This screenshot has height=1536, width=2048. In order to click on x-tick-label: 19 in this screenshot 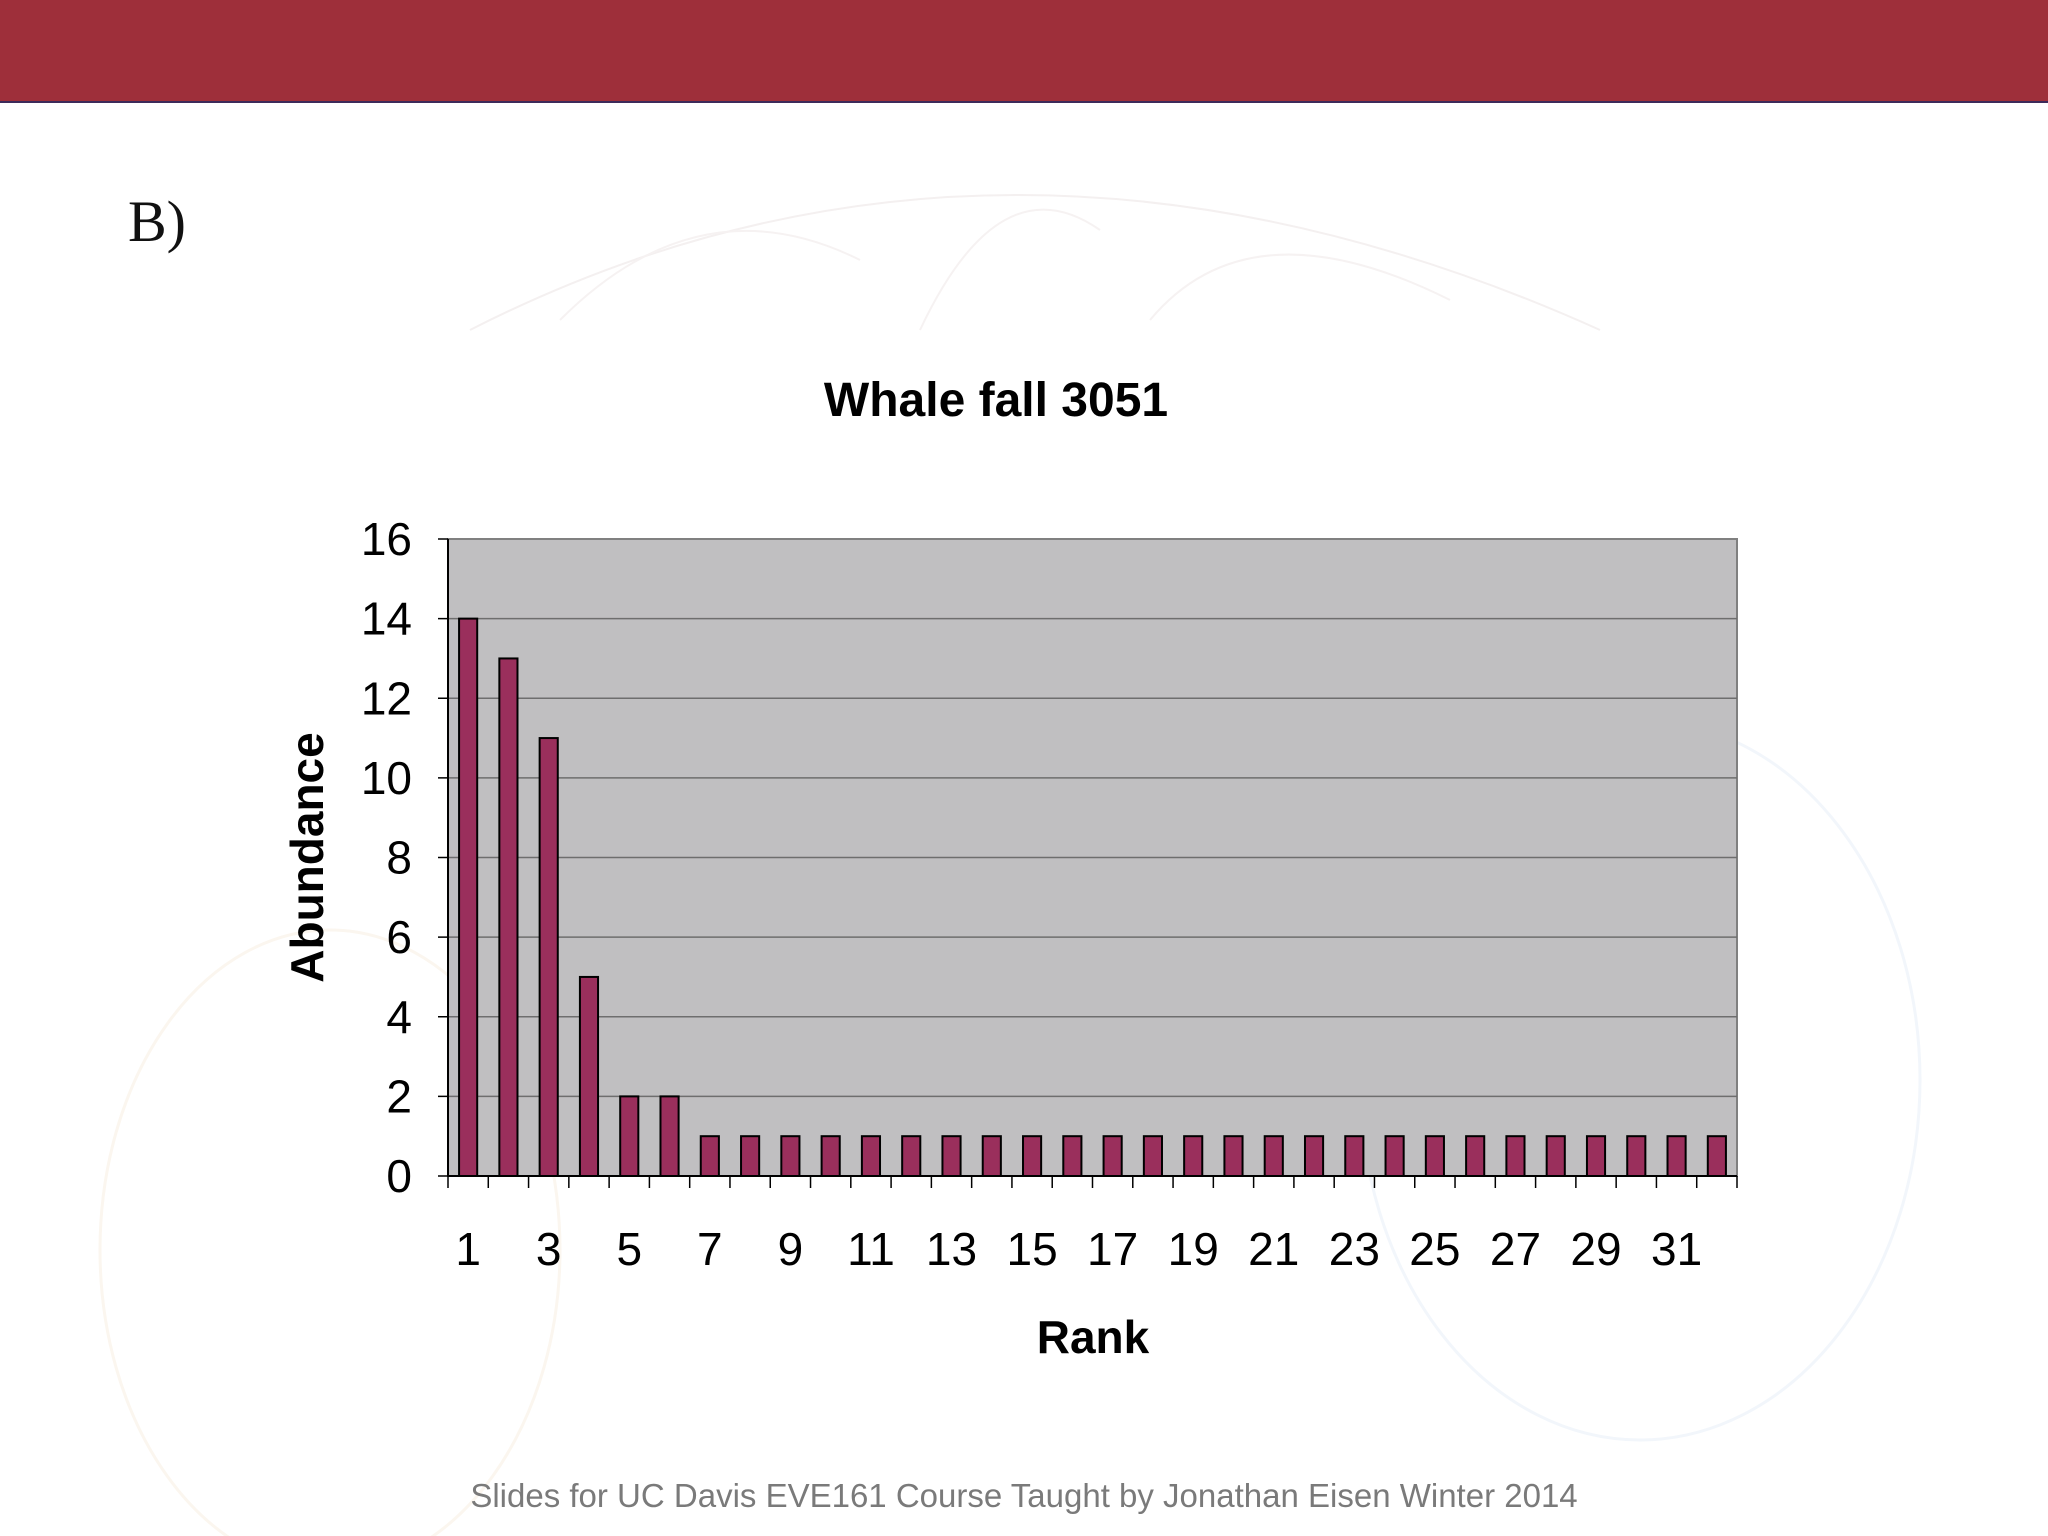, I will do `click(1193, 1249)`.